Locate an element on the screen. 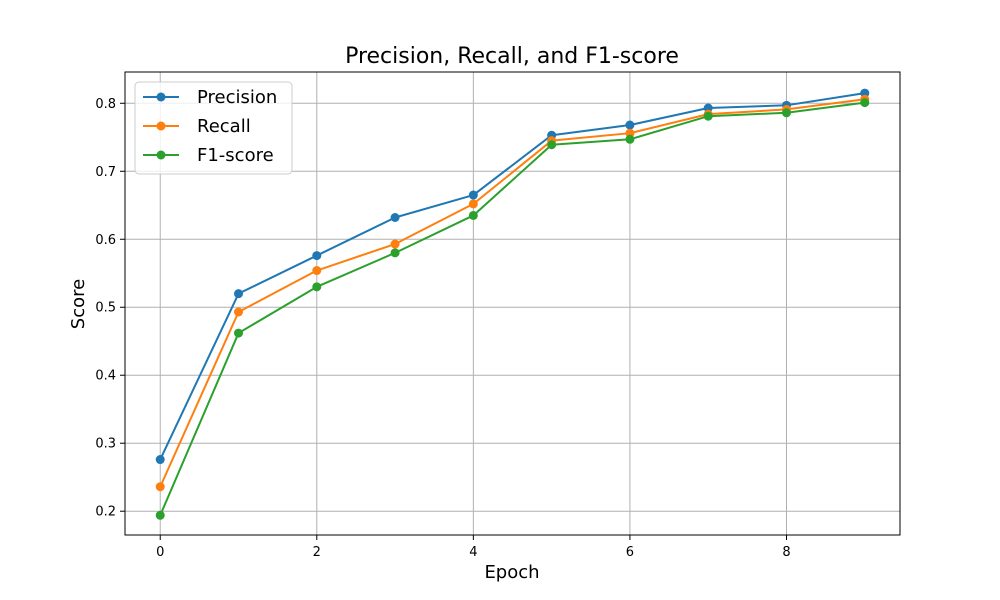 Image resolution: width=1000 pixels, height=600 pixels. y-tick-label: 0.6 is located at coordinates (105, 240).